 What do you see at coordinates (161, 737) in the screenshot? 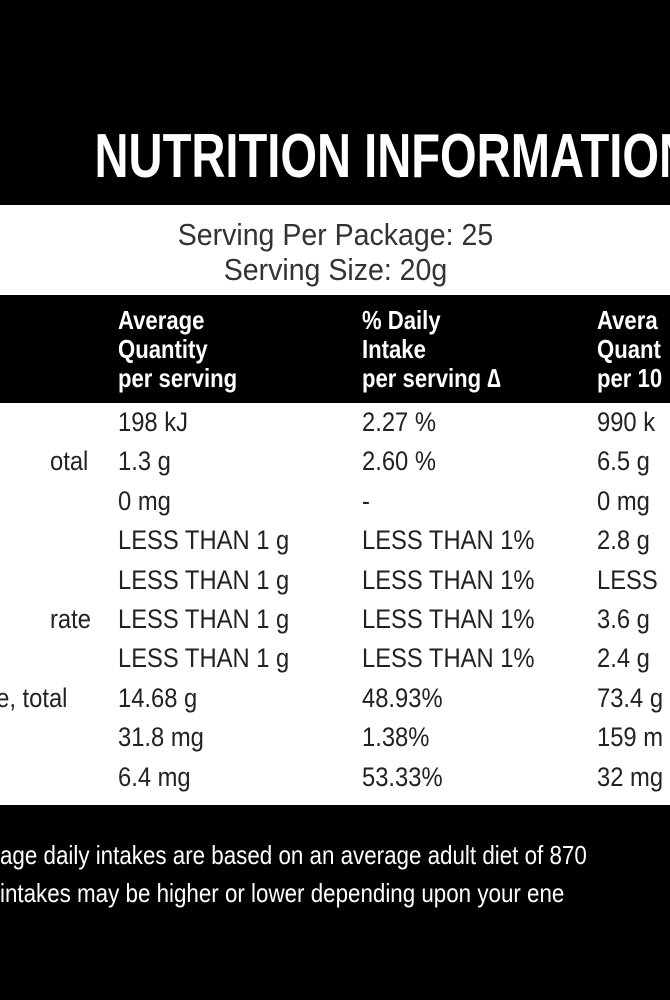
I see `cell: 31.8 mg` at bounding box center [161, 737].